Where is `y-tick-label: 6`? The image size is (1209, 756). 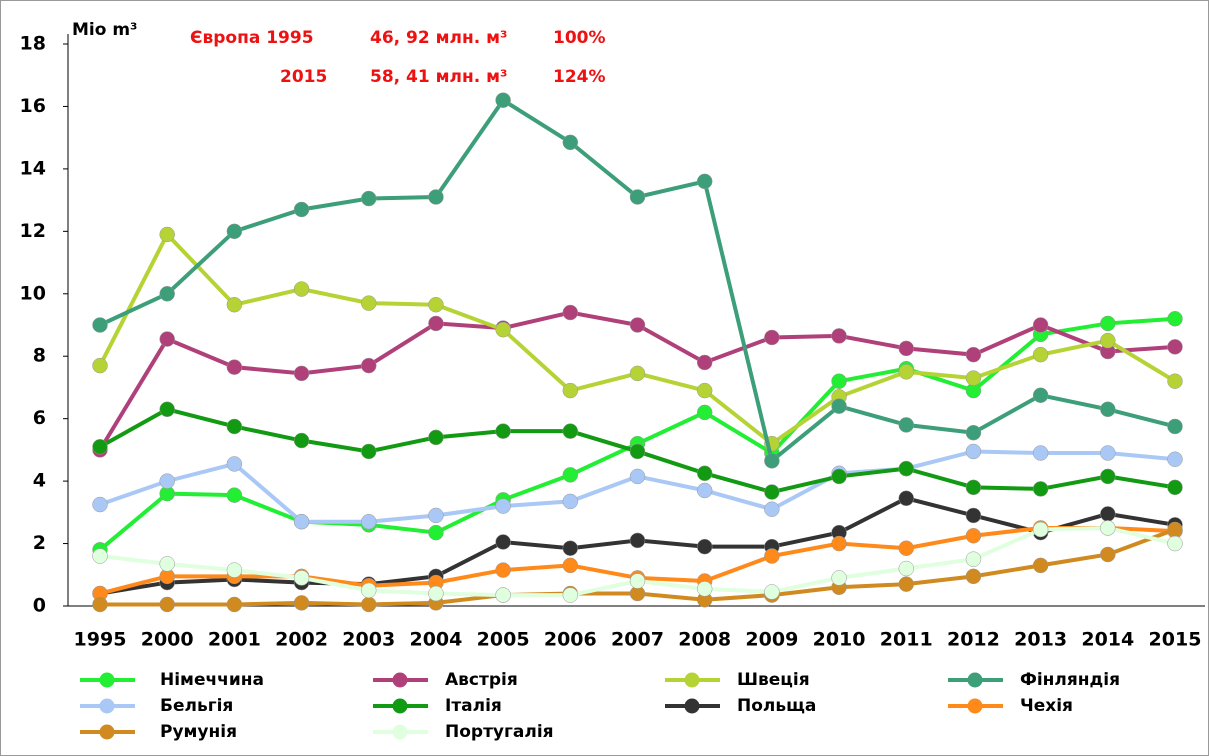
y-tick-label: 6 is located at coordinates (39, 418).